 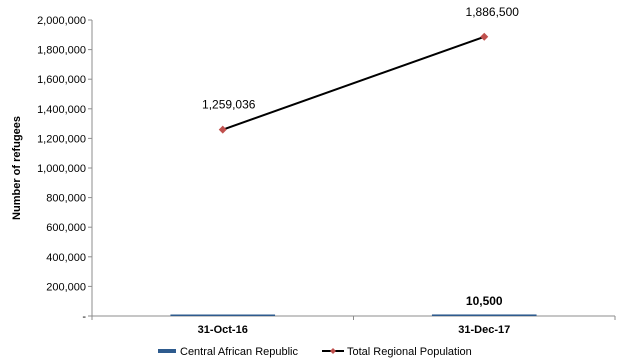 I want to click on y-tick-label: 1,600,000, so click(x=61, y=80).